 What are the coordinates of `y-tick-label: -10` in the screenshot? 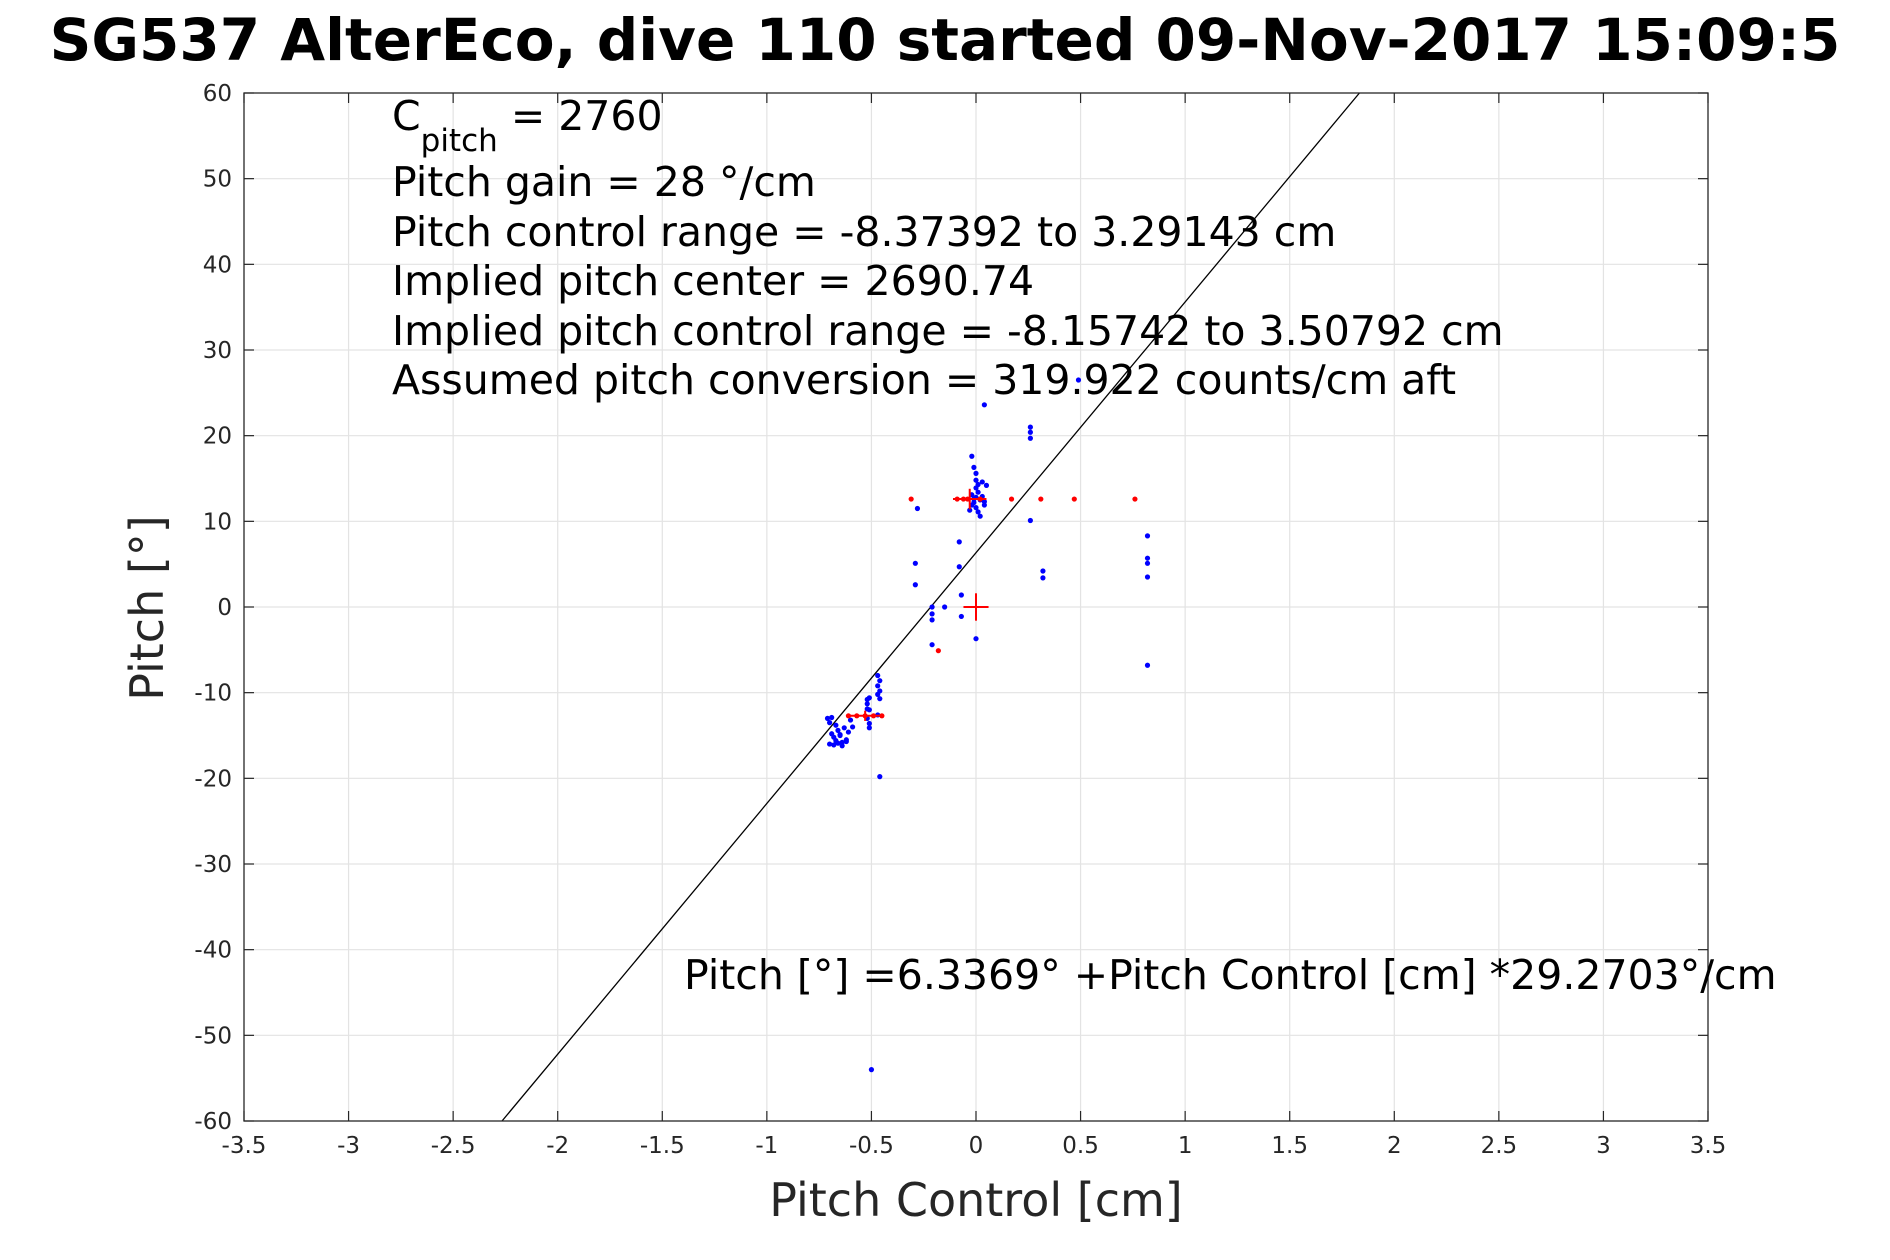 It's located at (213, 694).